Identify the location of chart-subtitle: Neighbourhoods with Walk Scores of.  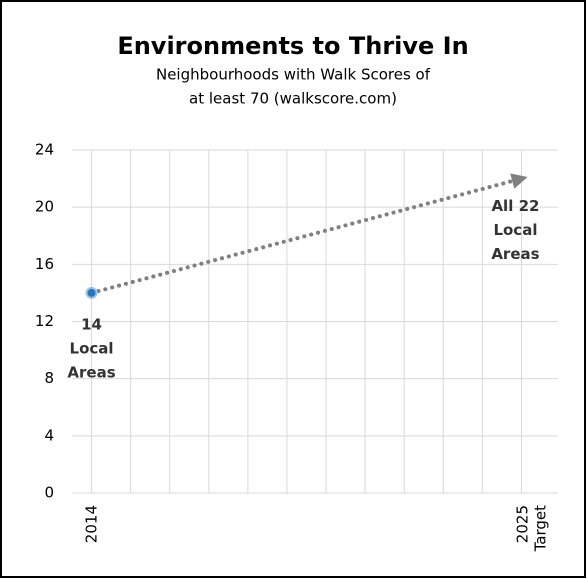
(293, 75).